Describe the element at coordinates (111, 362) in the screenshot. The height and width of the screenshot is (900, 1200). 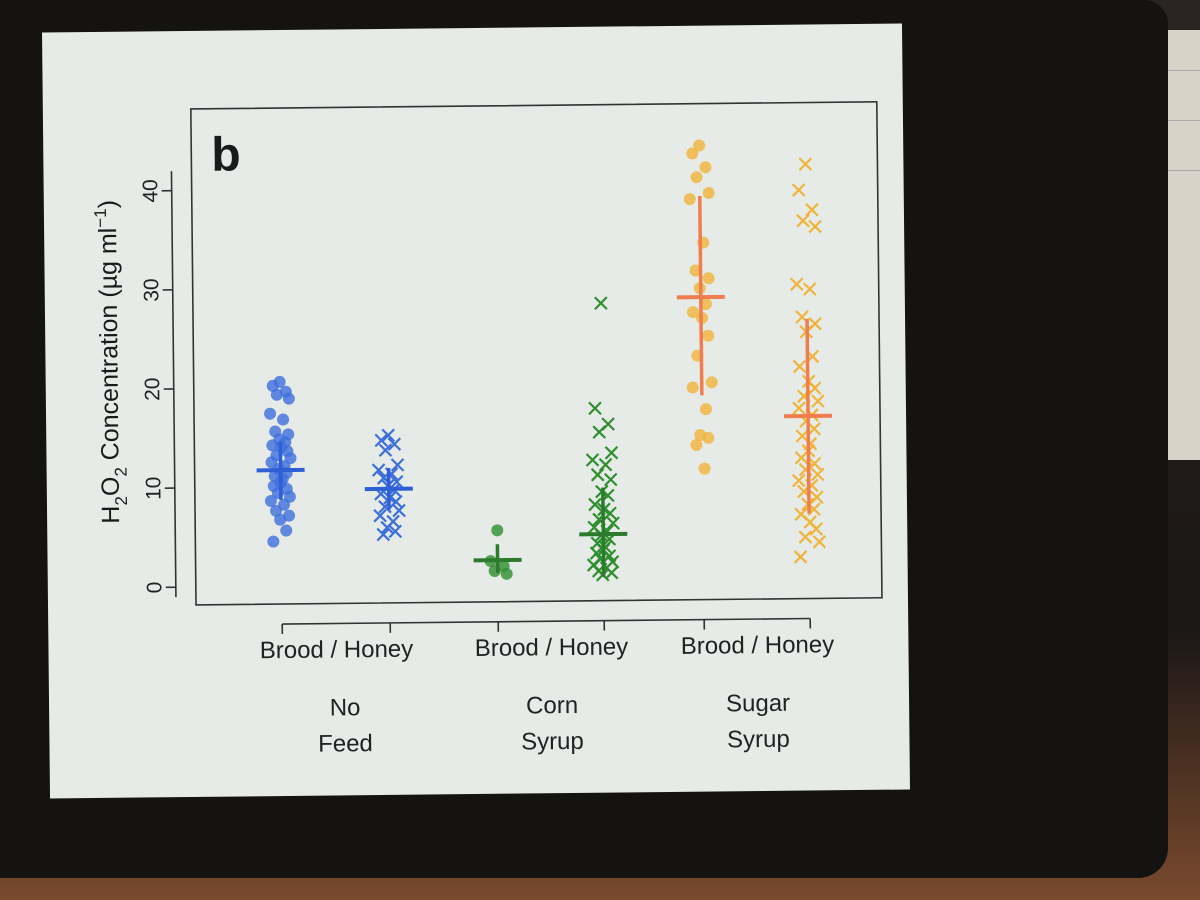
I see `y-axis-label: H2O2 Concentration (µg ml−1)` at that location.